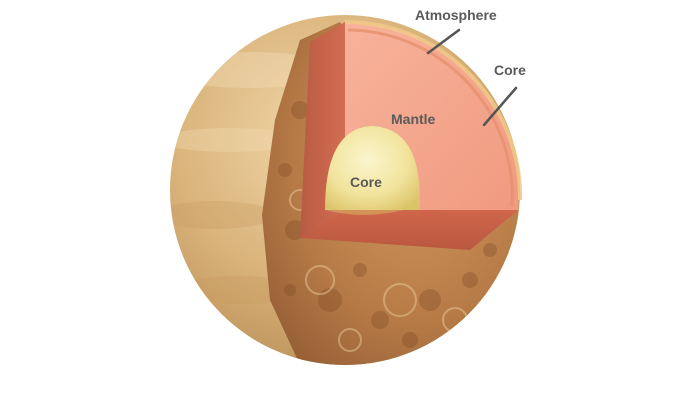 The height and width of the screenshot is (400, 700). What do you see at coordinates (500, 106) in the screenshot?
I see `outer-layer-leader-line` at bounding box center [500, 106].